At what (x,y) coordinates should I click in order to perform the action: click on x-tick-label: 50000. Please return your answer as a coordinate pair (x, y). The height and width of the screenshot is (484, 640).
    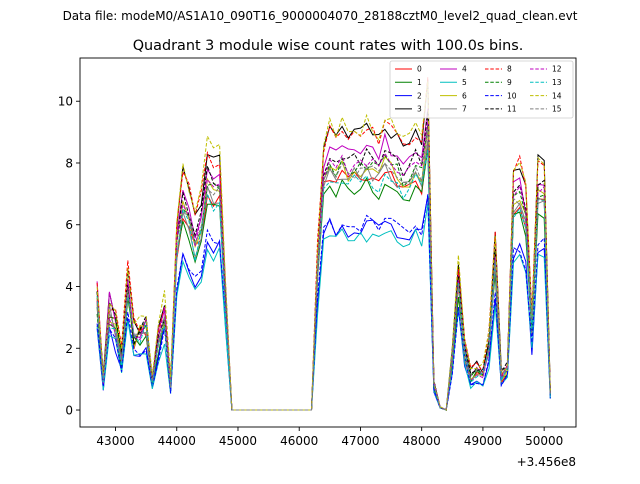
    Looking at the image, I should click on (544, 441).